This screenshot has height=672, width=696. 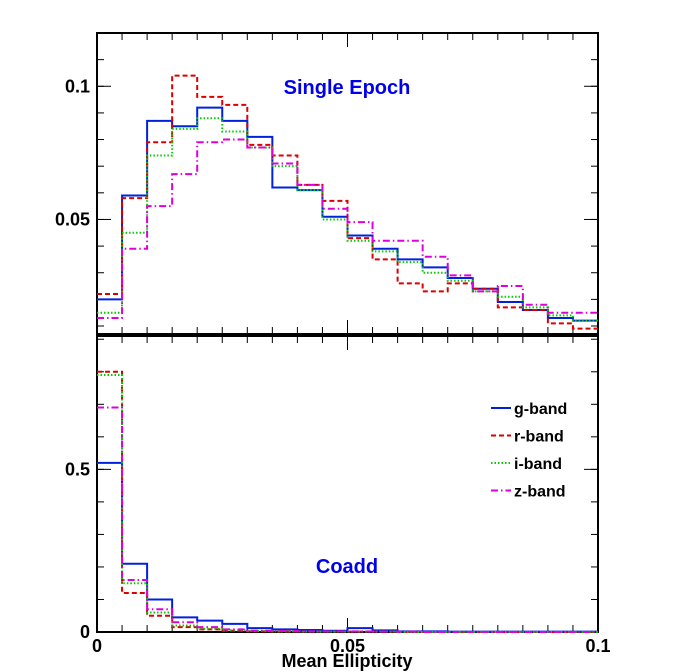 I want to click on y-tick-label: 0.05, so click(x=72, y=219).